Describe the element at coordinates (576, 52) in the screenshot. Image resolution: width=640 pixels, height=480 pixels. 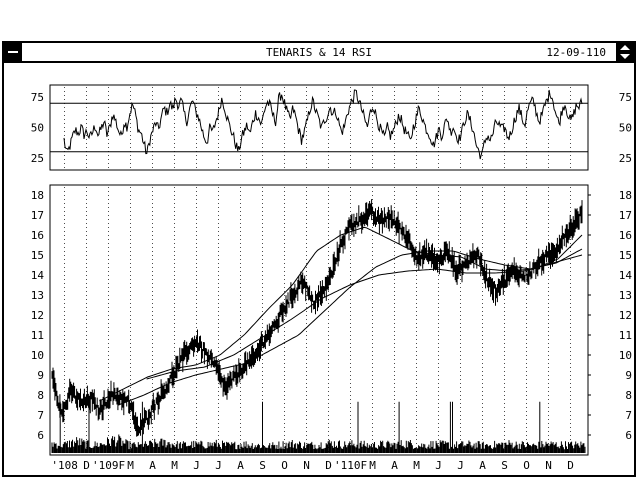
I see `window-date: 12-09-110` at that location.